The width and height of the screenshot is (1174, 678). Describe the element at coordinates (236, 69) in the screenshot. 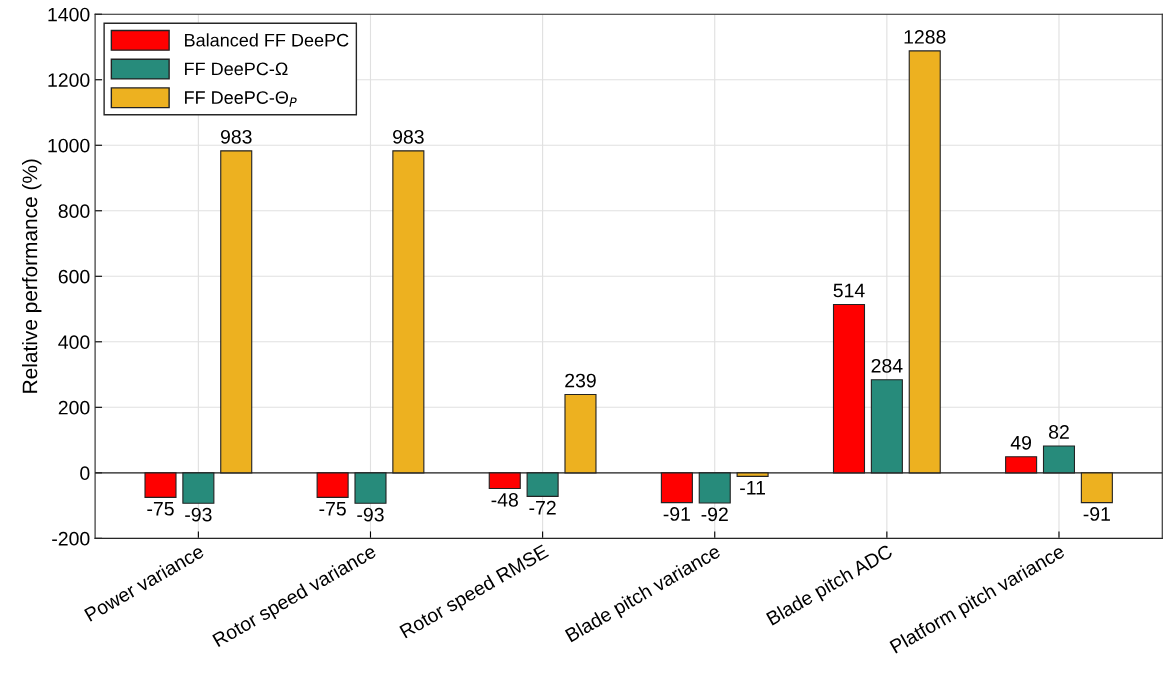

I see `legend-label: FF DeePC-Ω` at that location.